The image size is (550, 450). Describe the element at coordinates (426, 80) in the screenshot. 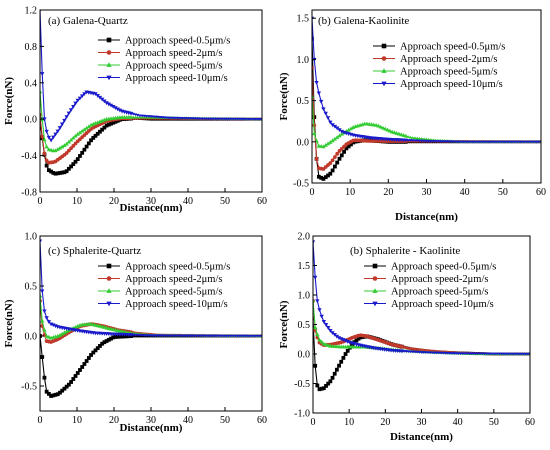

I see `series-markers` at that location.